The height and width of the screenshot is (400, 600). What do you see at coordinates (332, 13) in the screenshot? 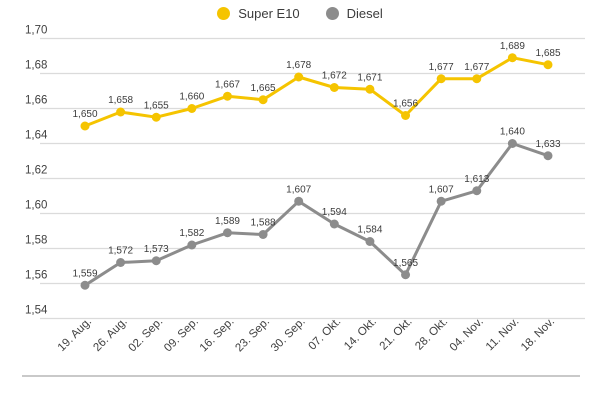
I see `diesel-series-swatch-icon` at bounding box center [332, 13].